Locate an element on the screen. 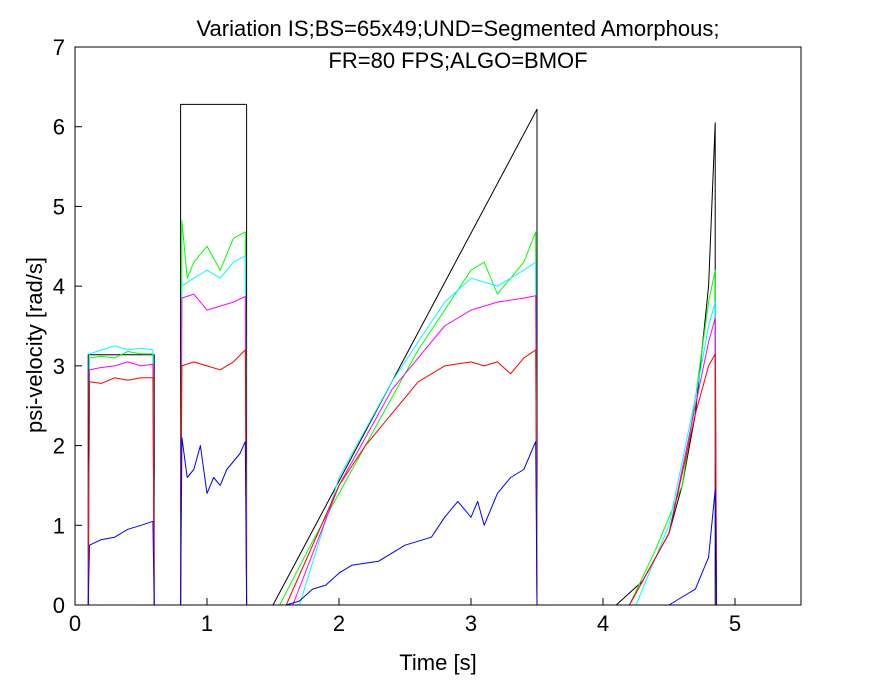  y-tick-label: 6 is located at coordinates (59, 127).